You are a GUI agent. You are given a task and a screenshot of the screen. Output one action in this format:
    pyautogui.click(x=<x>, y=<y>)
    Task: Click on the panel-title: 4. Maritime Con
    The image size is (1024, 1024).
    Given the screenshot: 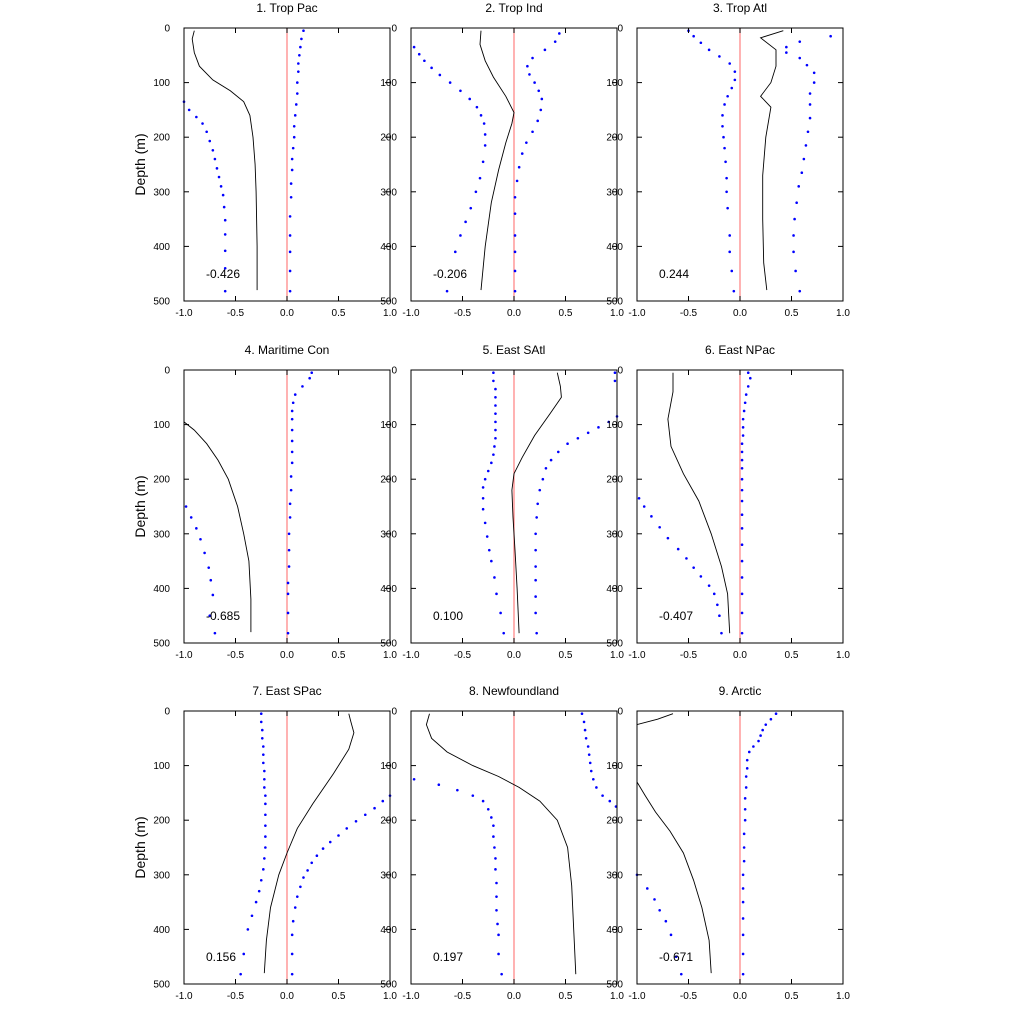 What is the action you would take?
    pyautogui.click(x=287, y=350)
    